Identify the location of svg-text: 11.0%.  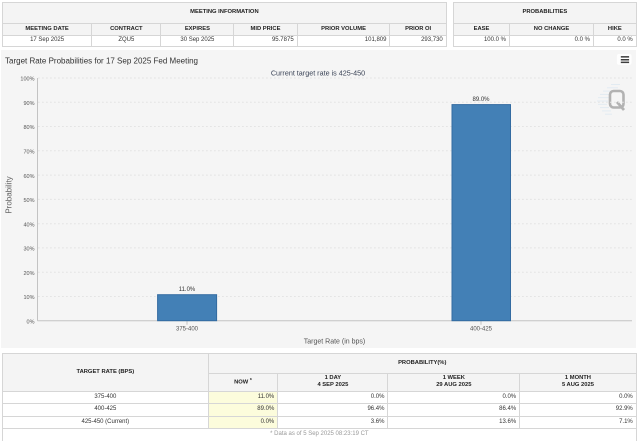
(187, 290).